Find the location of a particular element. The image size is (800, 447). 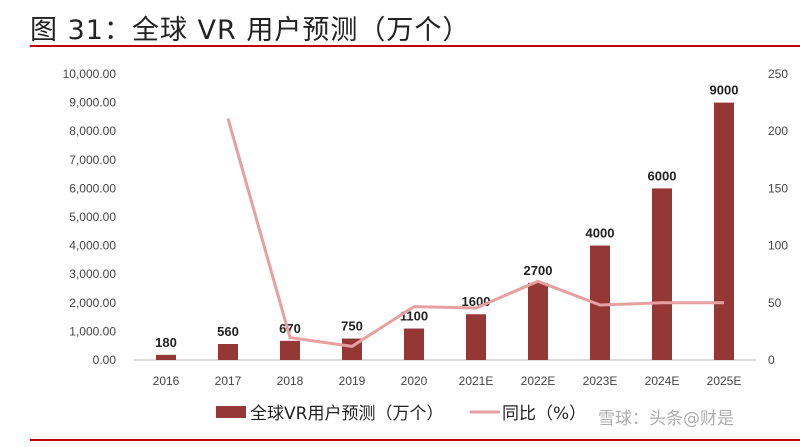

data-label-2022E: 2700 is located at coordinates (538, 270).